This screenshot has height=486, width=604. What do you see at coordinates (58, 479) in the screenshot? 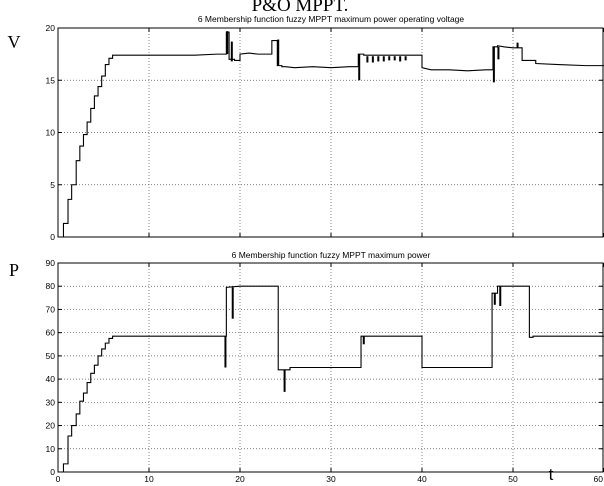
I see `x-tick-label: 0` at bounding box center [58, 479].